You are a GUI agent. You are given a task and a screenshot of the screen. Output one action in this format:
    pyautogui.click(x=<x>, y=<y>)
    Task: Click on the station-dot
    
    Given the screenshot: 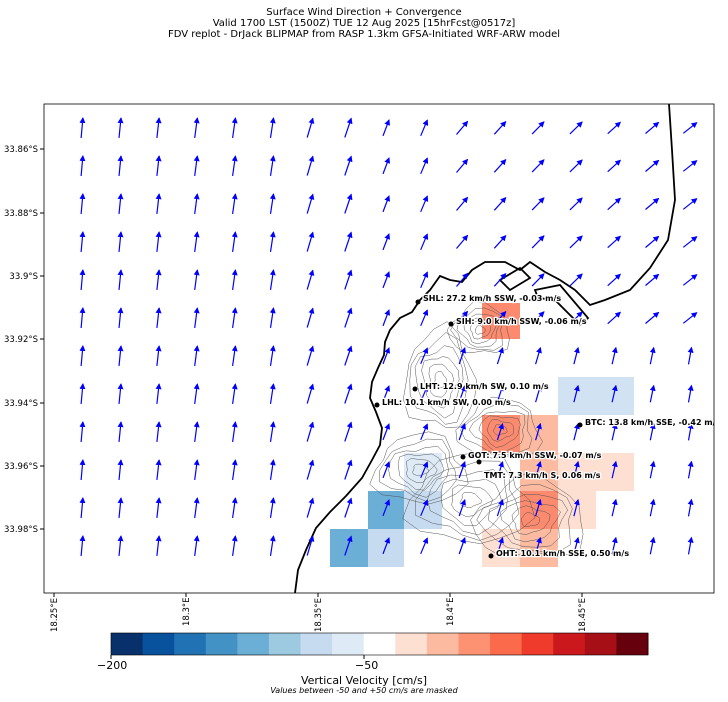 What is the action you would take?
    pyautogui.click(x=418, y=302)
    